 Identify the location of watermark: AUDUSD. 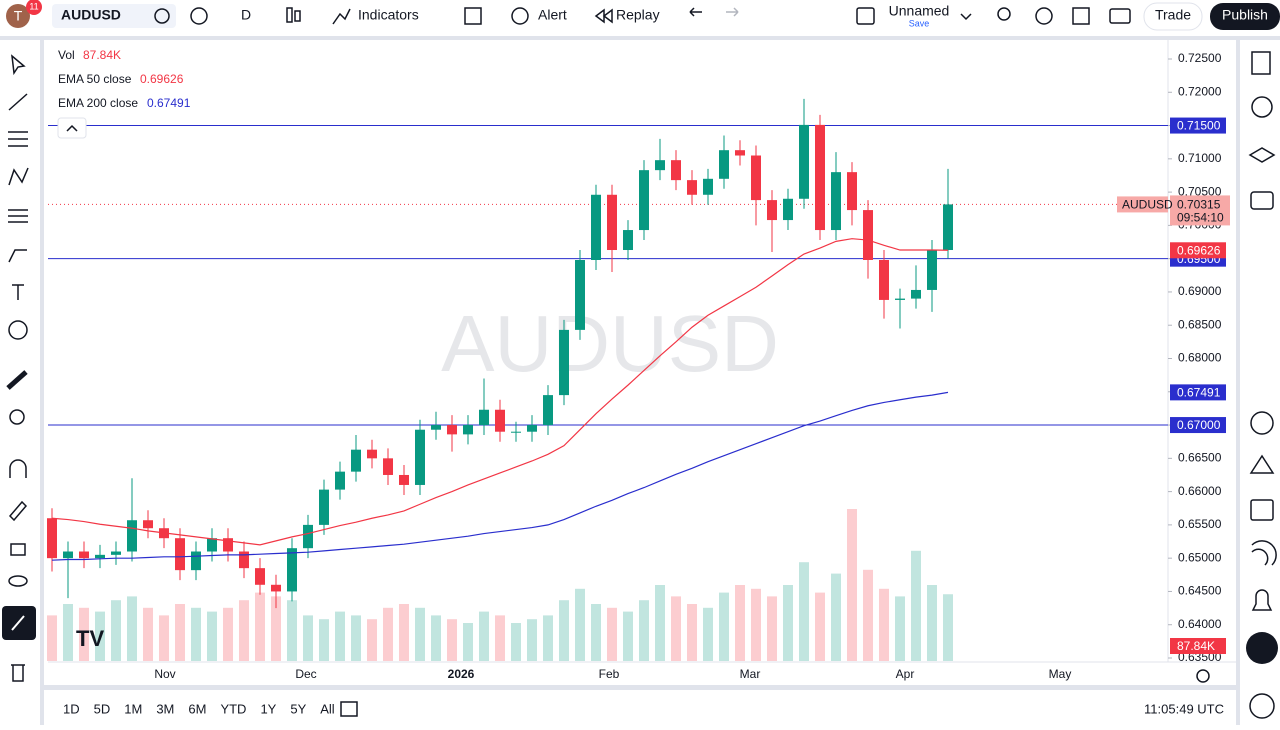
(610, 343).